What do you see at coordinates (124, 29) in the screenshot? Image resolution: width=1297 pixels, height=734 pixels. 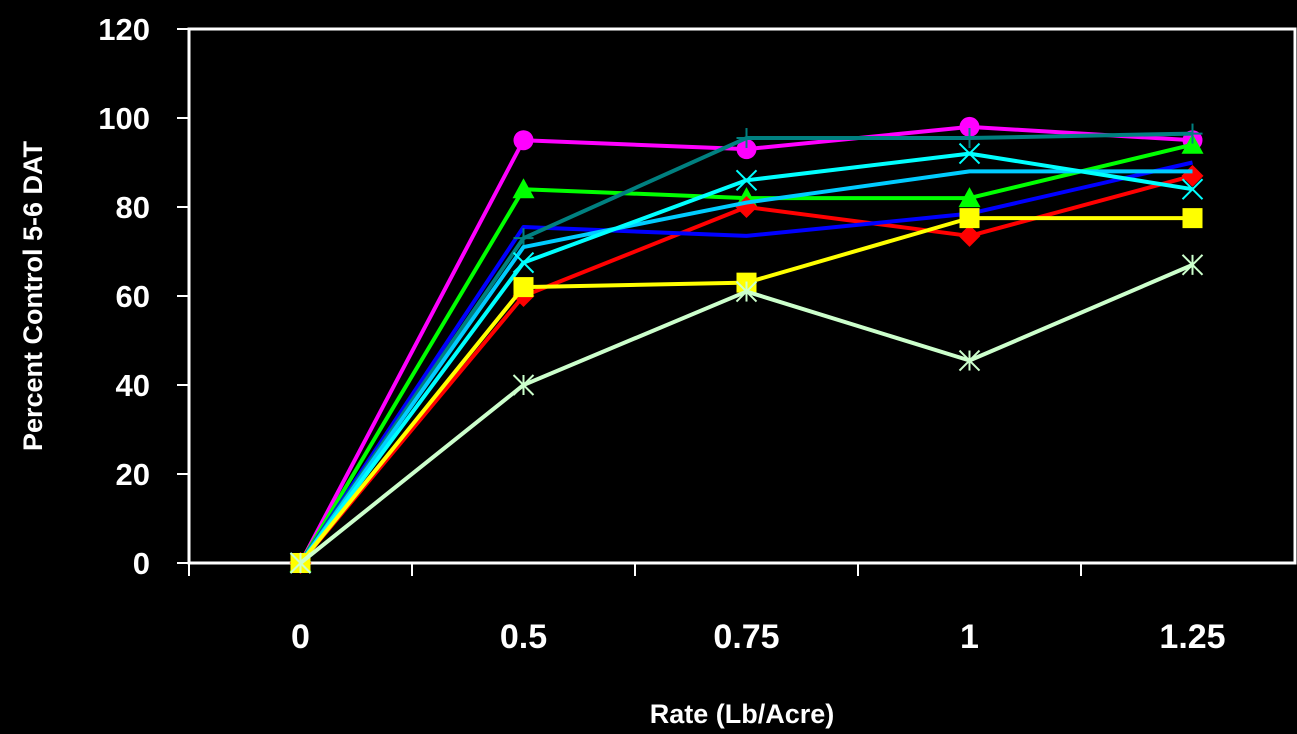 I see `y-tick-label: 120` at bounding box center [124, 29].